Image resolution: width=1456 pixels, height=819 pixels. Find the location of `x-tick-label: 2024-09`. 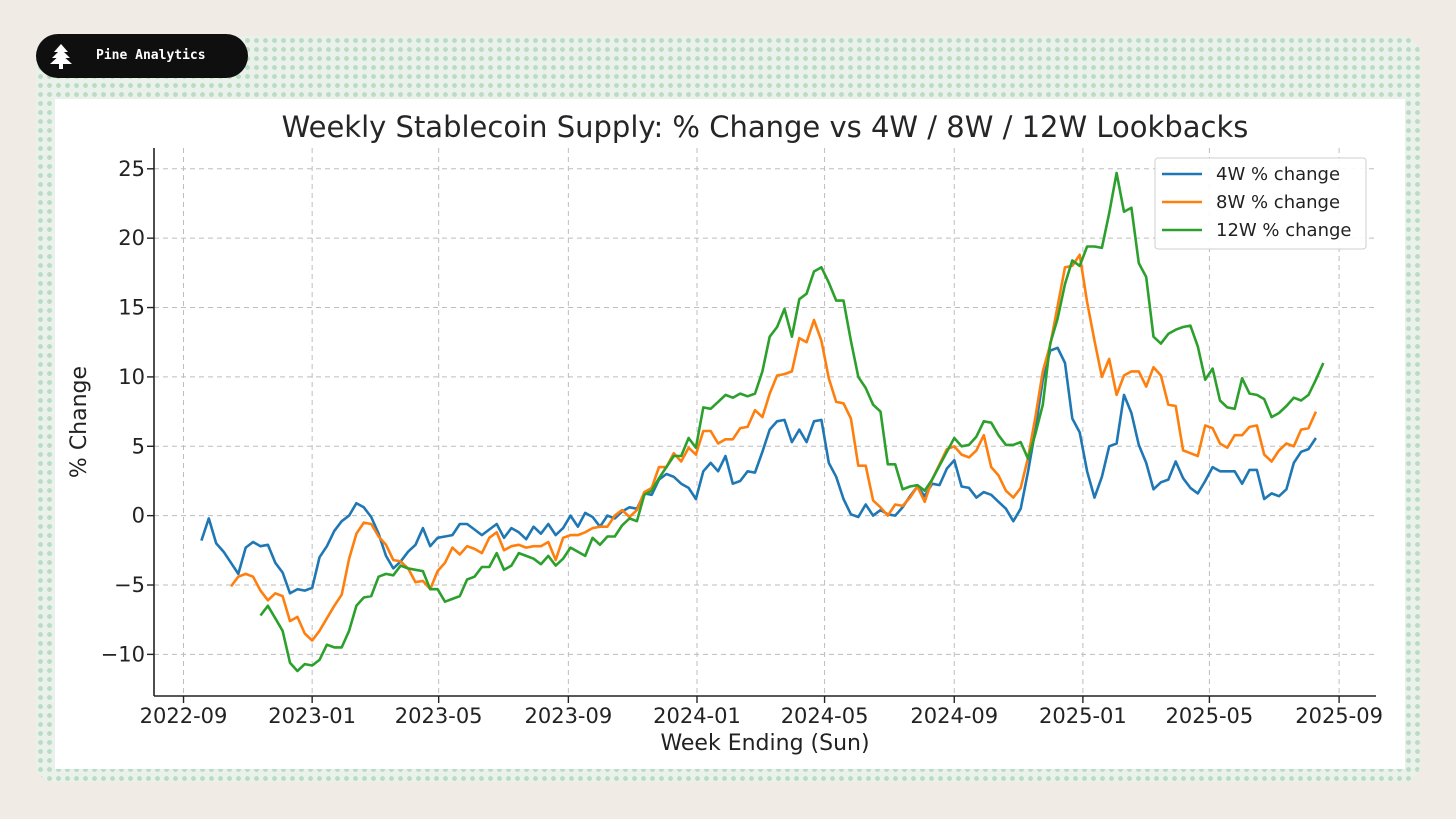

x-tick-label: 2024-09 is located at coordinates (954, 716).